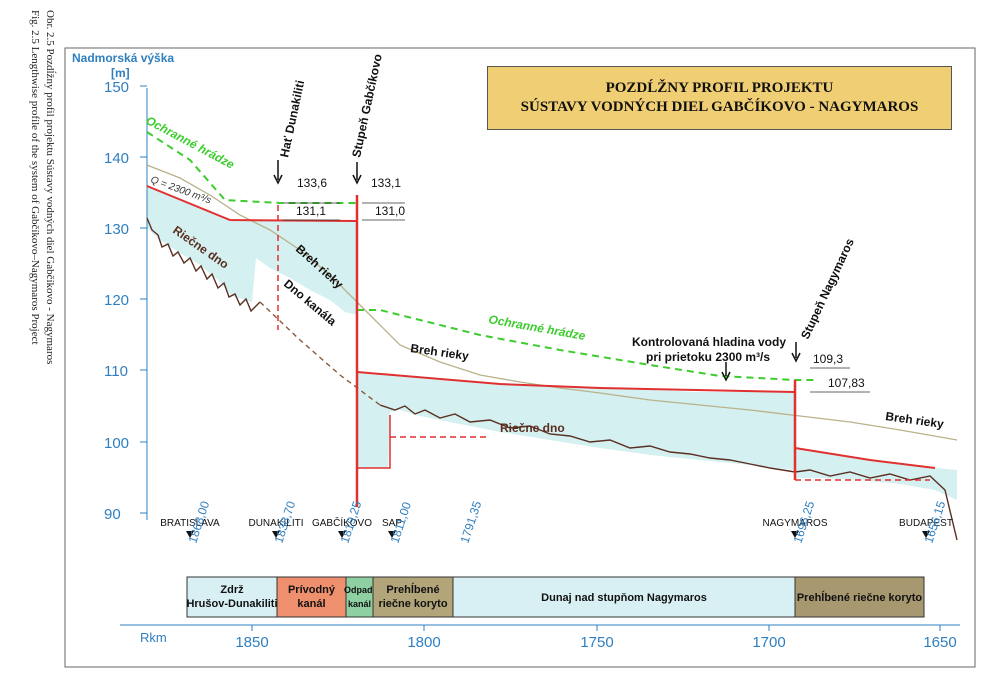 The width and height of the screenshot is (1000, 687). Describe the element at coordinates (116, 371) in the screenshot. I see `y-tick-label: 110` at that location.